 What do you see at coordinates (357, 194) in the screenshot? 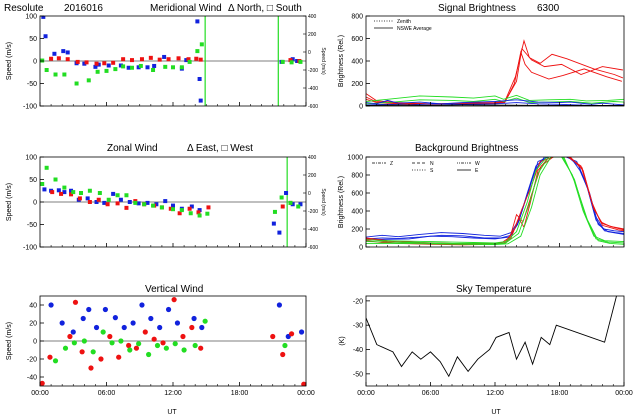
I see `background-ytick-label-3: 600` at bounding box center [357, 194].